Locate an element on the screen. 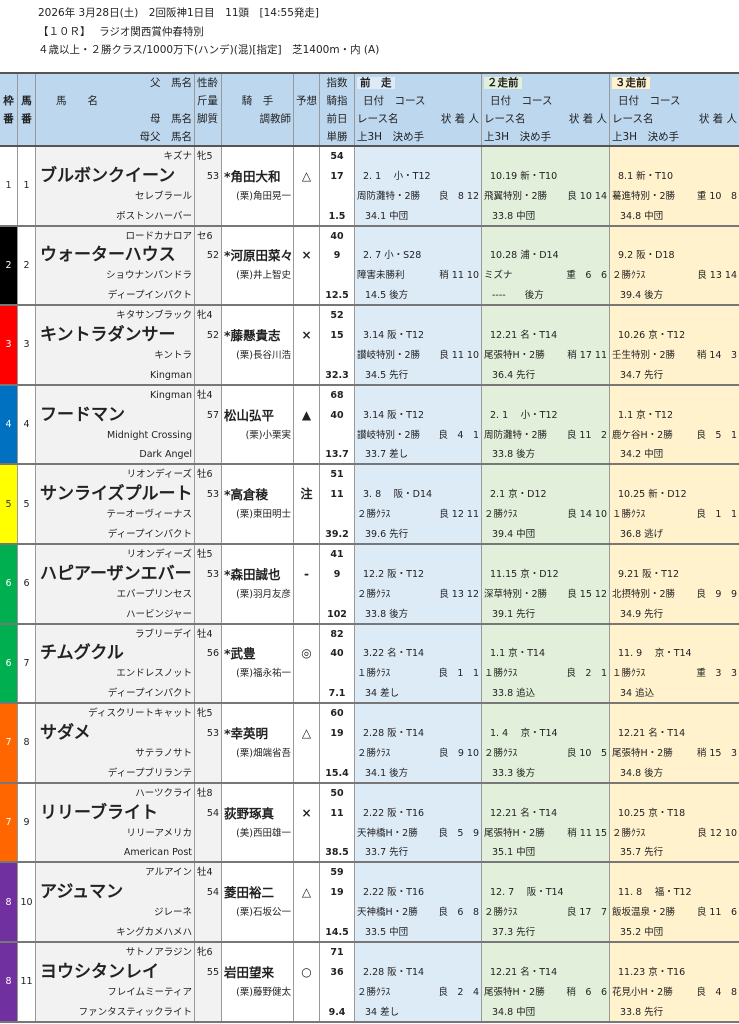  horse-name: サダメ is located at coordinates (65, 733).